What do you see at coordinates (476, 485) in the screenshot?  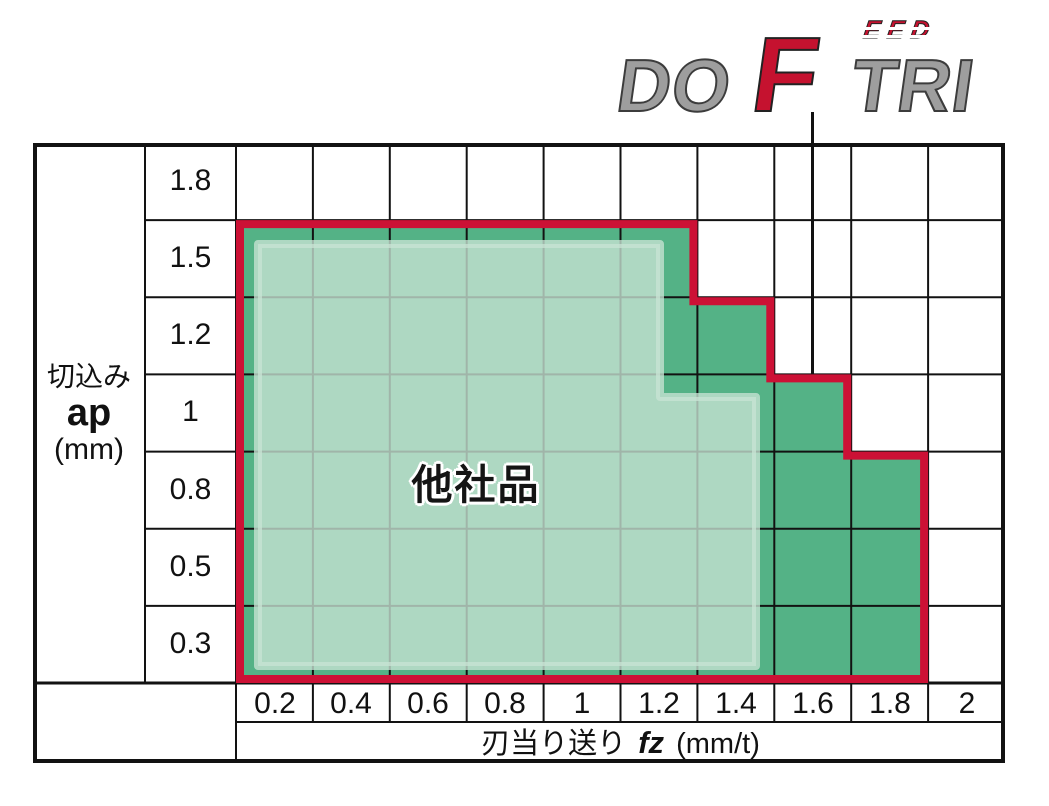 I see `competitor-annotation: 他社品` at bounding box center [476, 485].